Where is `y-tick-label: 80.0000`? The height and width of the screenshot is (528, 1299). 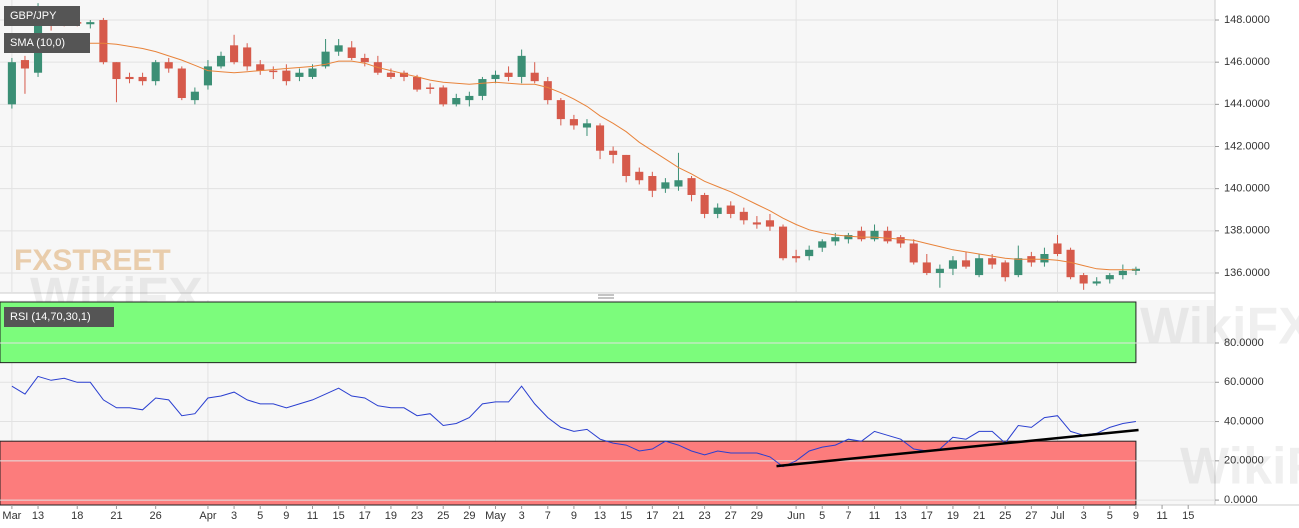 y-tick-label: 80.0000 is located at coordinates (1244, 343).